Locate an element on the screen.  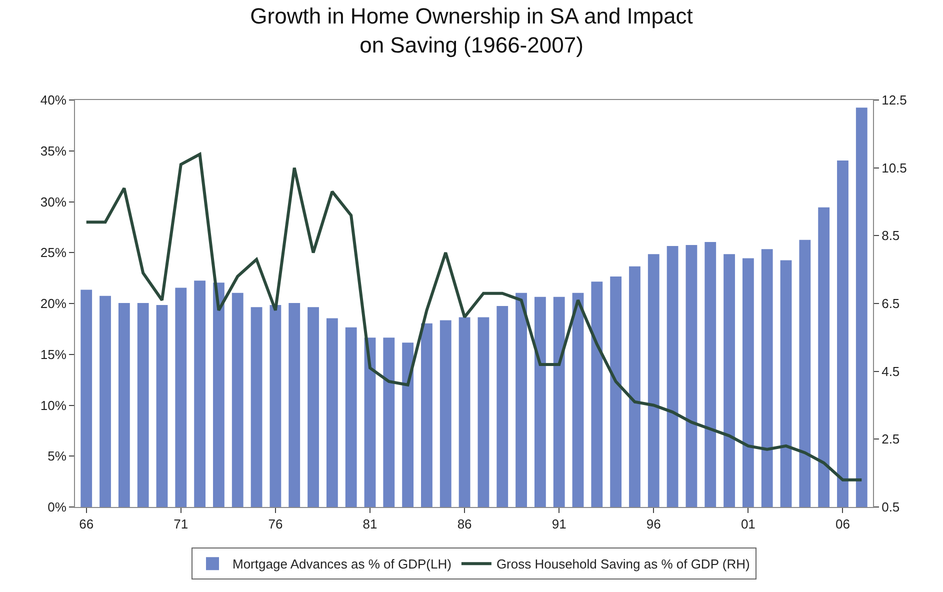
x-tick-label: 66 is located at coordinates (86, 524).